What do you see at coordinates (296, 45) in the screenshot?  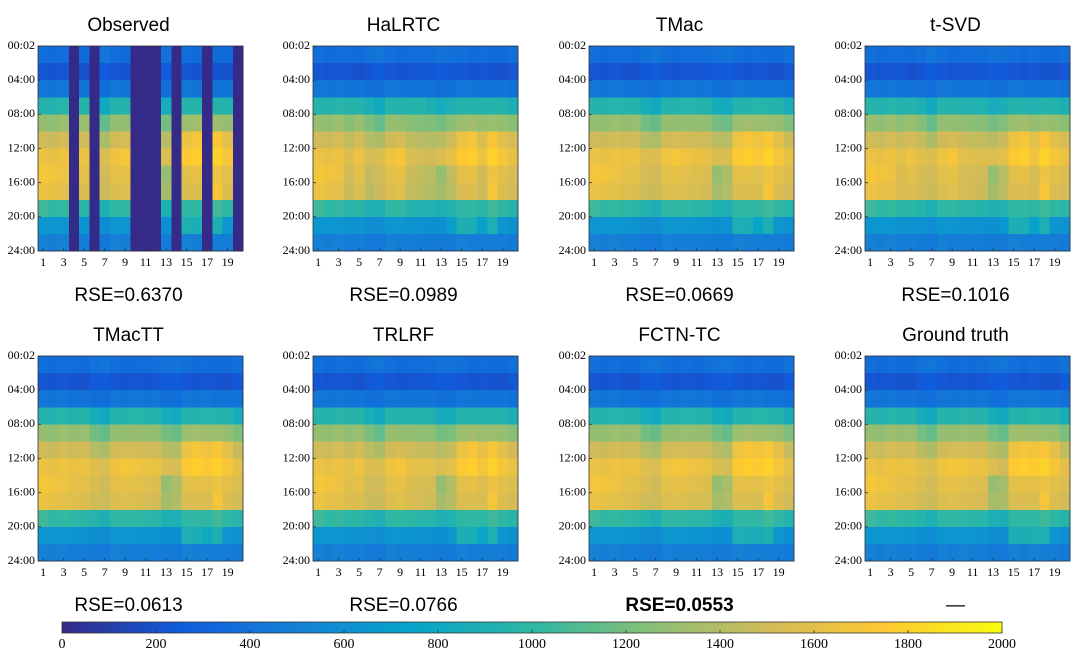 I see `y-tick-label: 00:02` at bounding box center [296, 45].